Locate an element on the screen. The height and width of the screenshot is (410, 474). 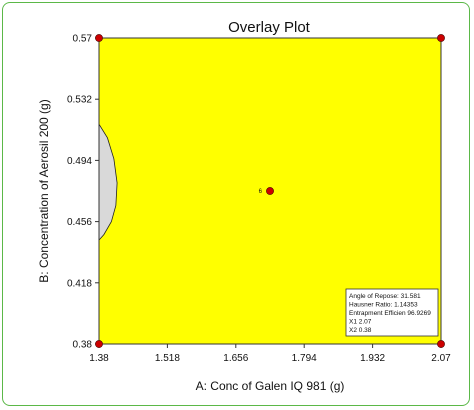
x-axis-label: A: Conc of Galen IQ 981 (g) is located at coordinates (270, 386).